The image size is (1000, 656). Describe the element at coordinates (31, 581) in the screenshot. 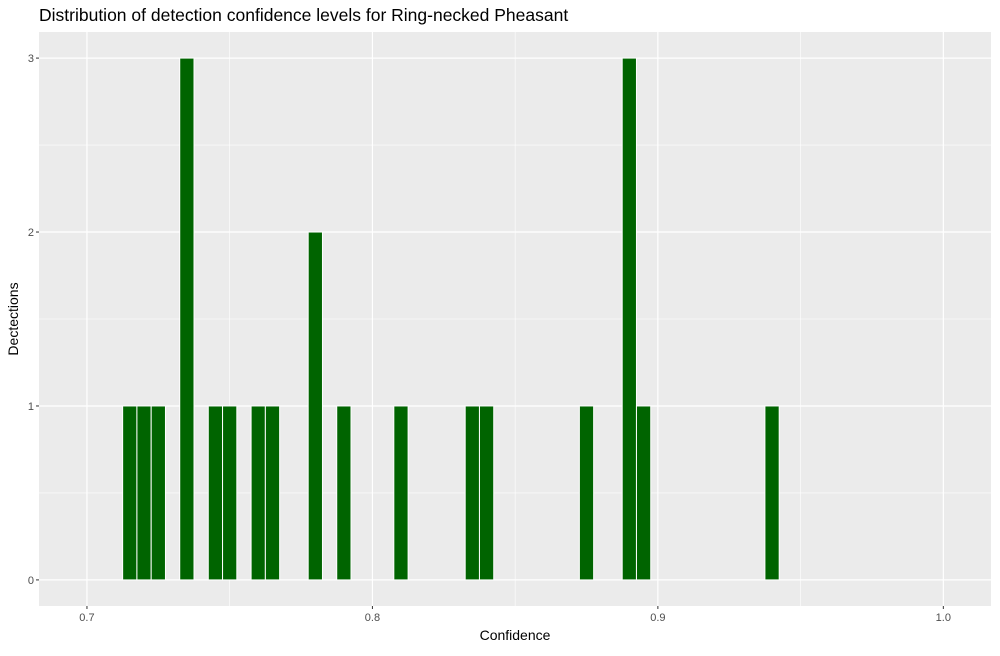

I see `y-tick-label: 0` at that location.